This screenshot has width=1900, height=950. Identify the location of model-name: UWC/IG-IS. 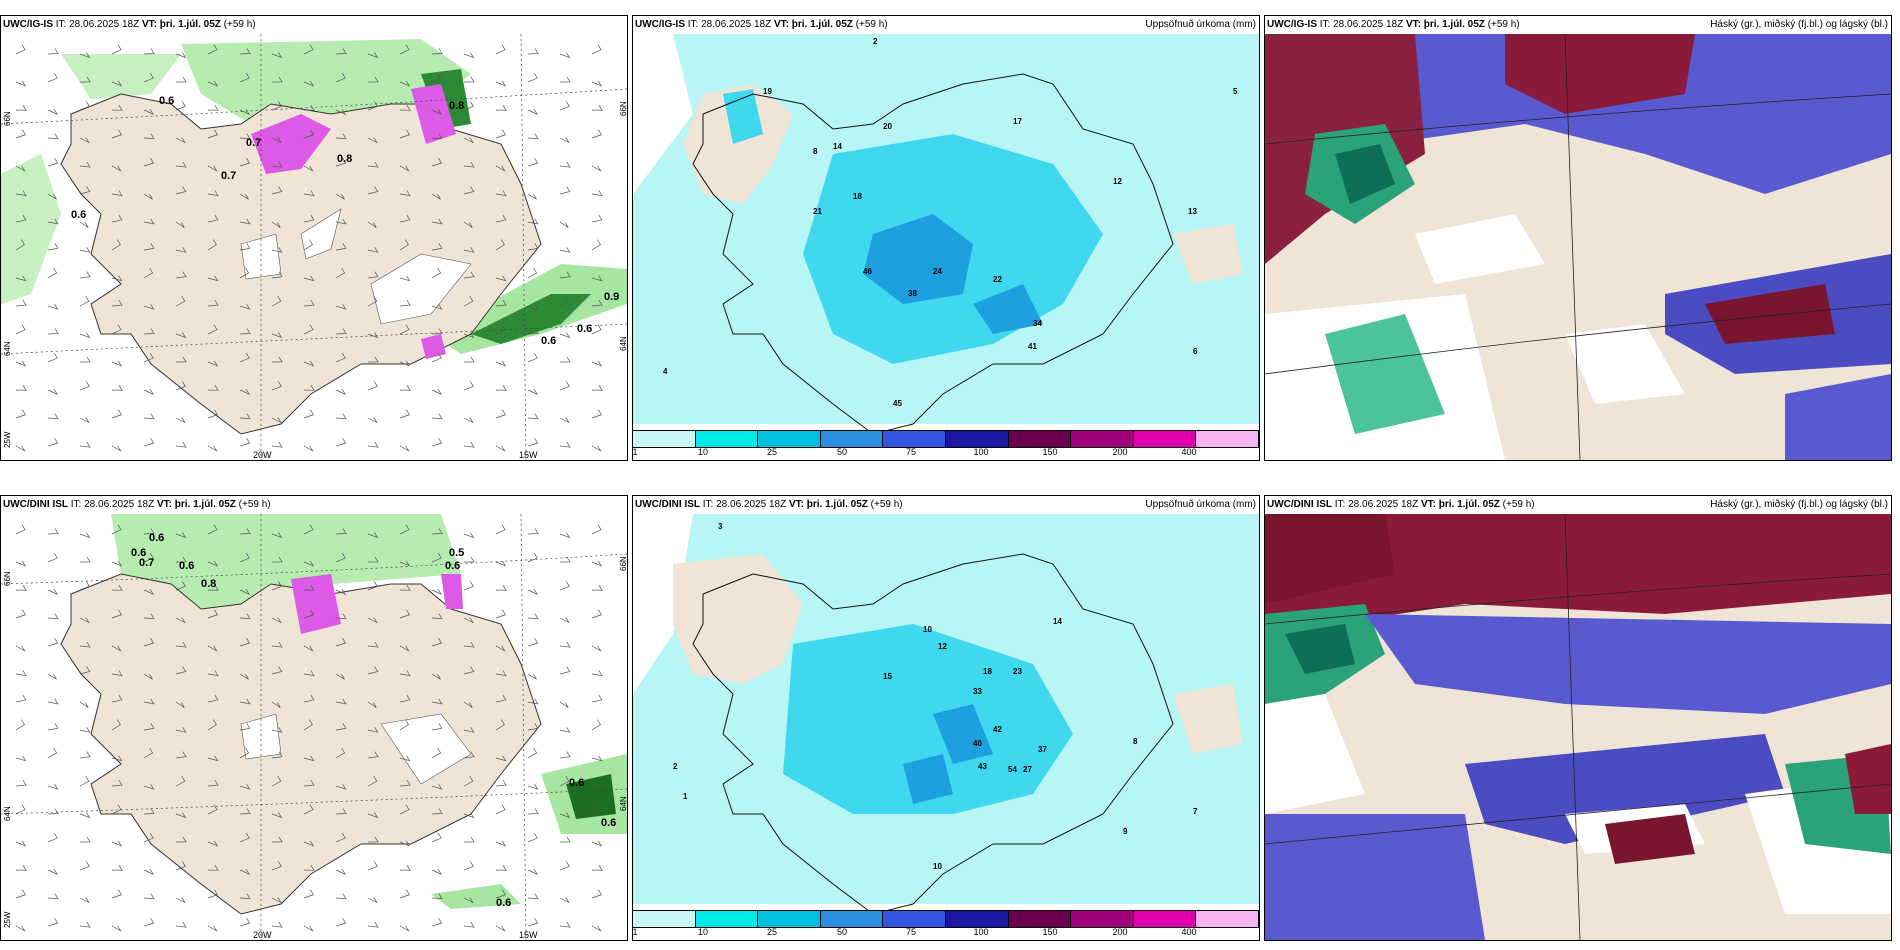
(28, 24).